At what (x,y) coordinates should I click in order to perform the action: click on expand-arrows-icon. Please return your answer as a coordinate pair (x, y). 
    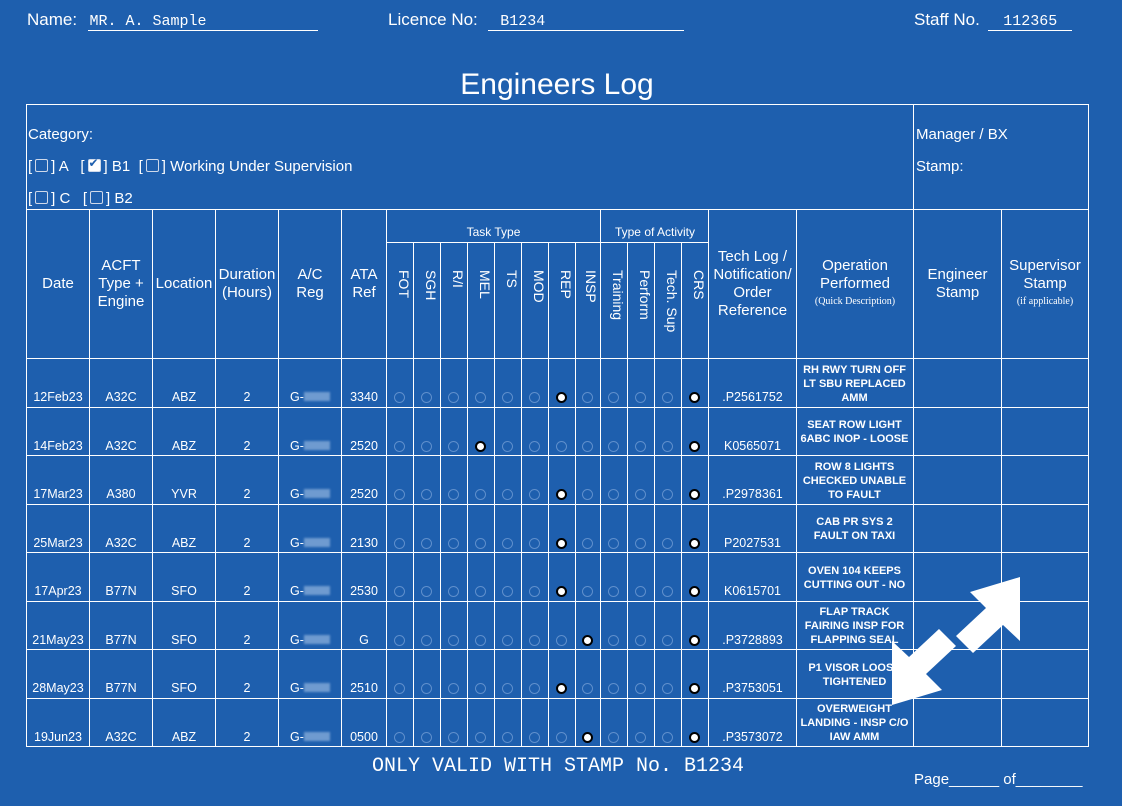
    Looking at the image, I should click on (957, 642).